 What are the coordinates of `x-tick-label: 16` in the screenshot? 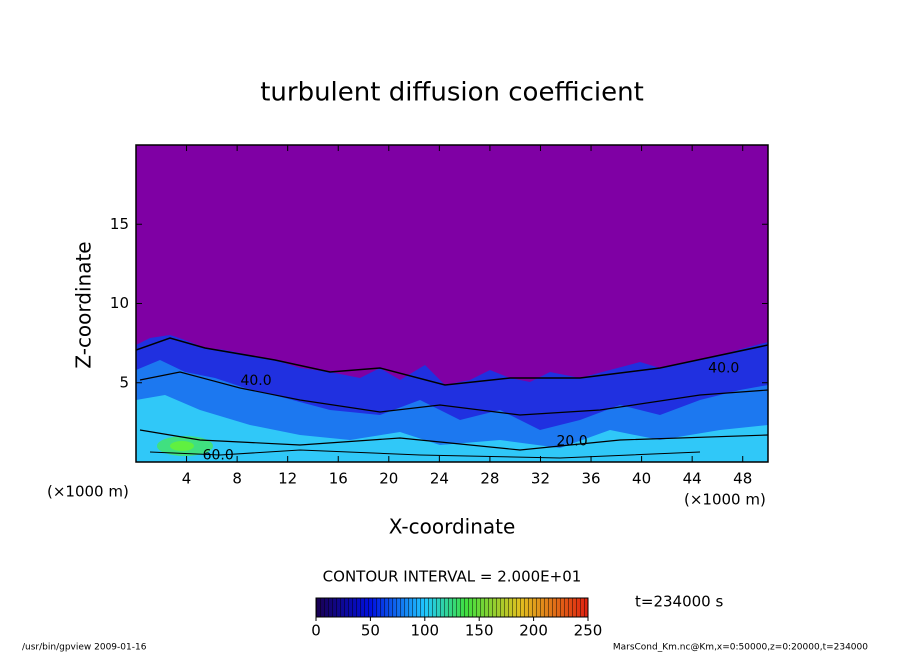 It's located at (338, 479).